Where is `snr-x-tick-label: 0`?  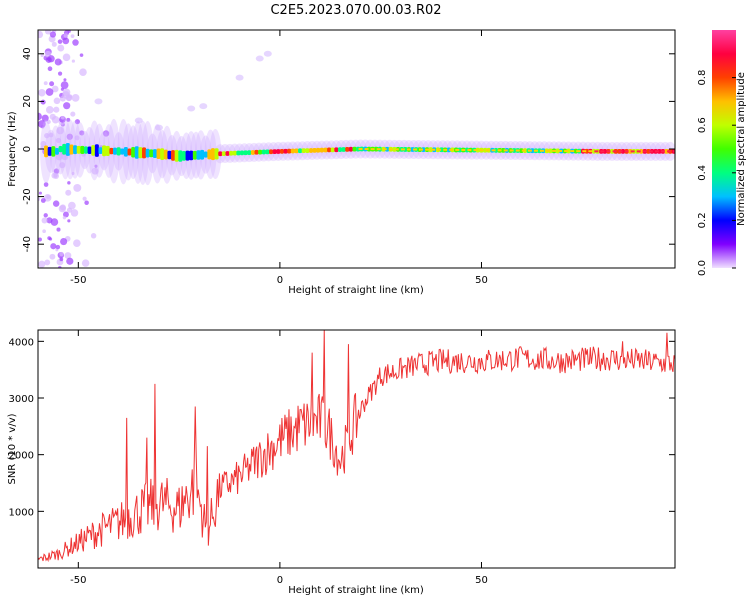
snr-x-tick-label: 0 is located at coordinates (280, 580).